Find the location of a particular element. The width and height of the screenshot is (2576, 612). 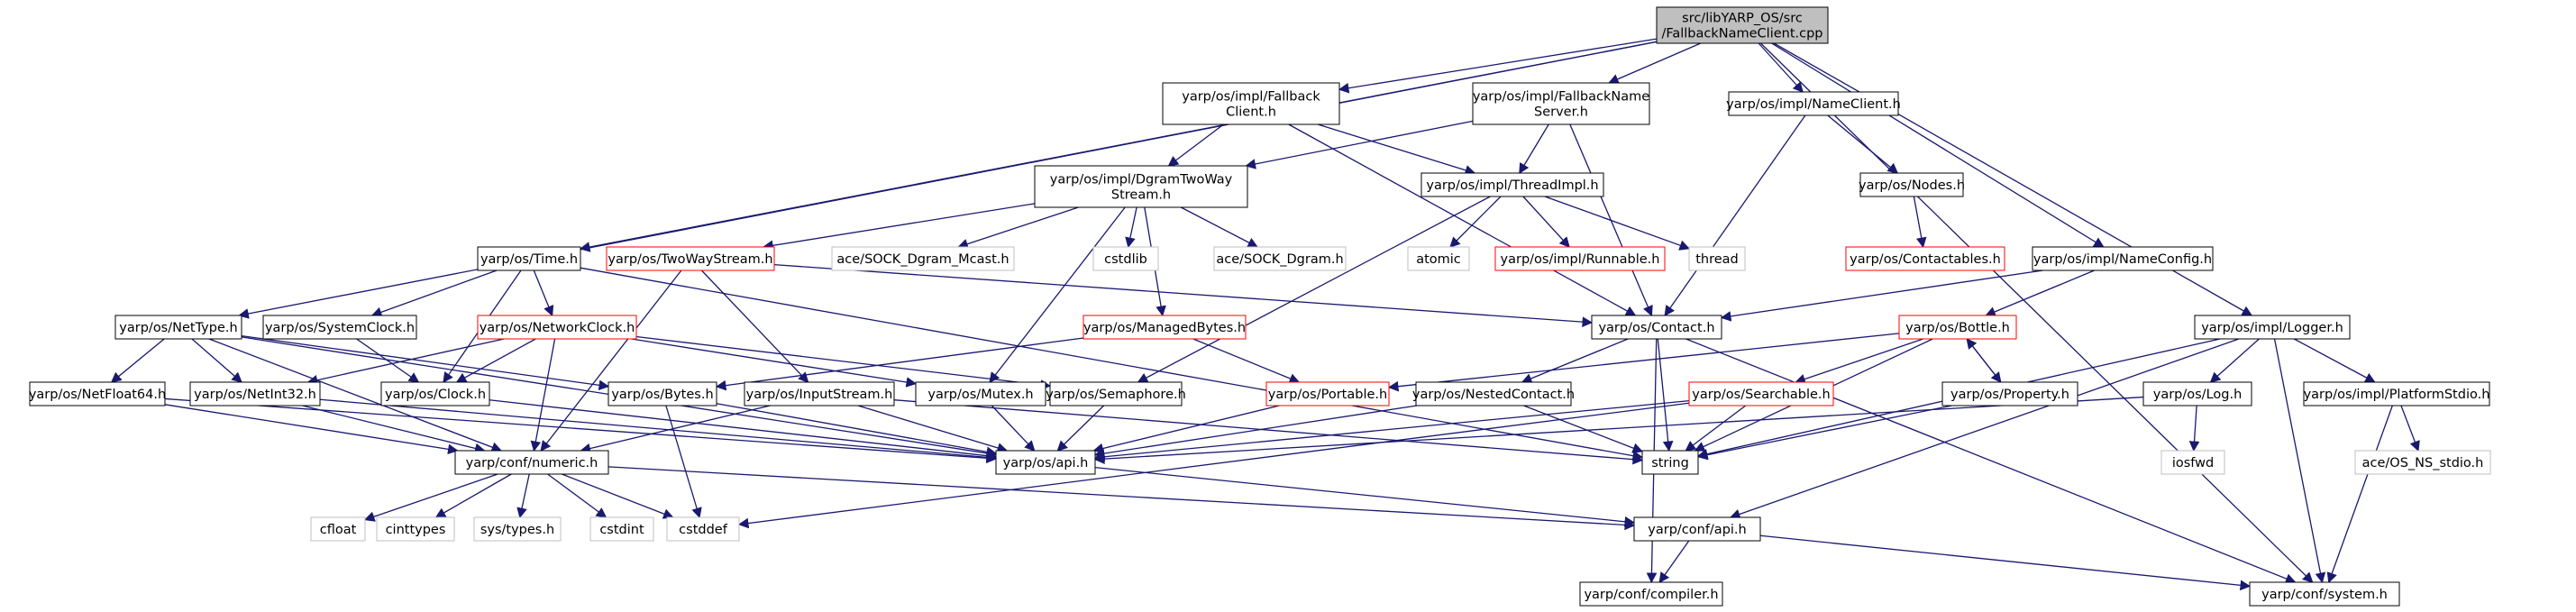

node-label: ace/SOCK_Dgram.h is located at coordinates (1279, 259).